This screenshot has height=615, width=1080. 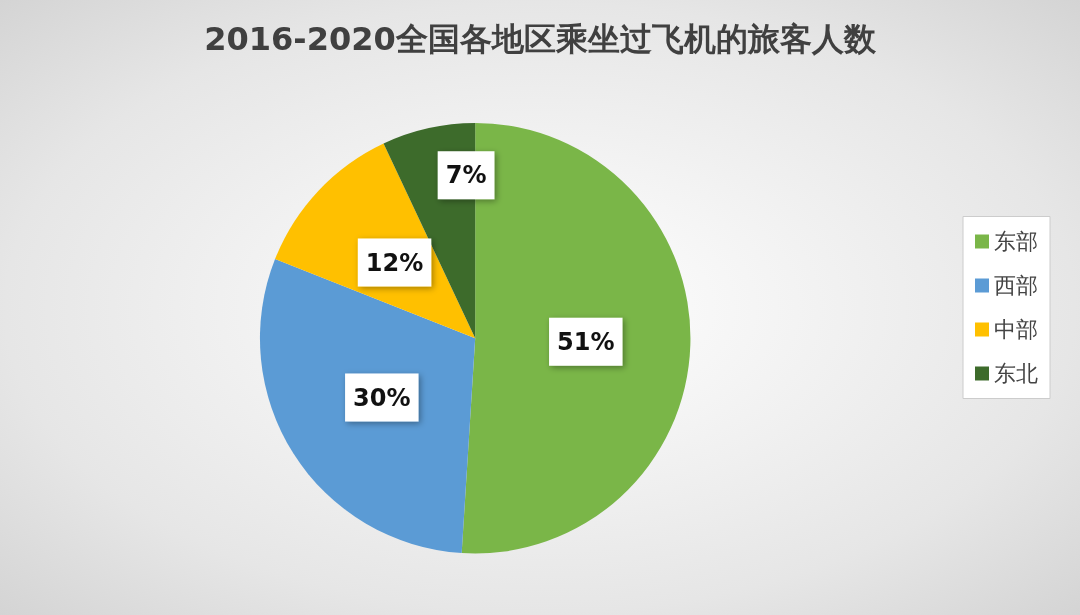 What do you see at coordinates (586, 341) in the screenshot?
I see `data-label: 51%` at bounding box center [586, 341].